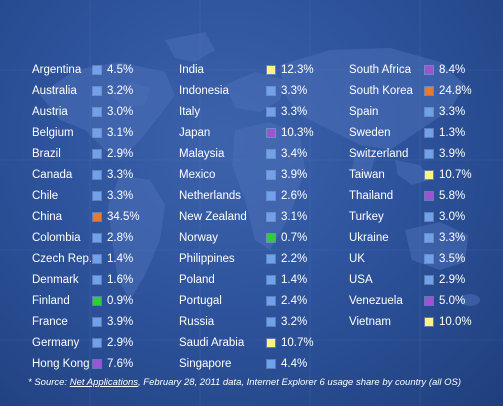 Image resolution: width=503 pixels, height=406 pixels. I want to click on country-name: India, so click(191, 70).